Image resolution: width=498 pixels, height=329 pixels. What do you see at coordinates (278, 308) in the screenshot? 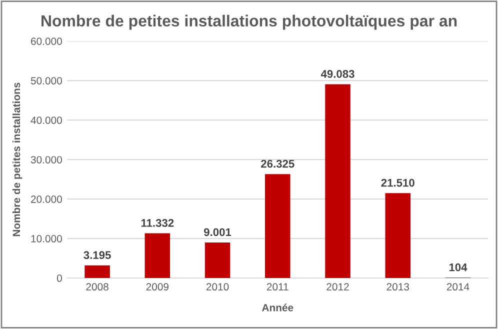
I see `x-axis-title: Année` at bounding box center [278, 308].